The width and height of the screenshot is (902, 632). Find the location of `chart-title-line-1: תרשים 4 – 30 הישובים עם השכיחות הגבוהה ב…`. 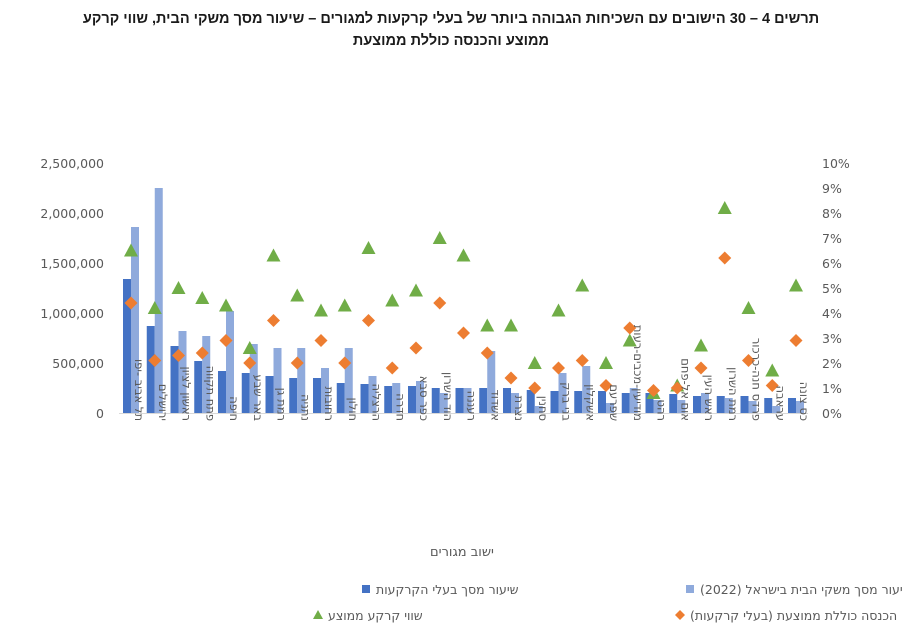

chart-title-line-1: תרשים 4 – 30 הישובים עם השכיחות הגבוהה ב… is located at coordinates (451, 19).